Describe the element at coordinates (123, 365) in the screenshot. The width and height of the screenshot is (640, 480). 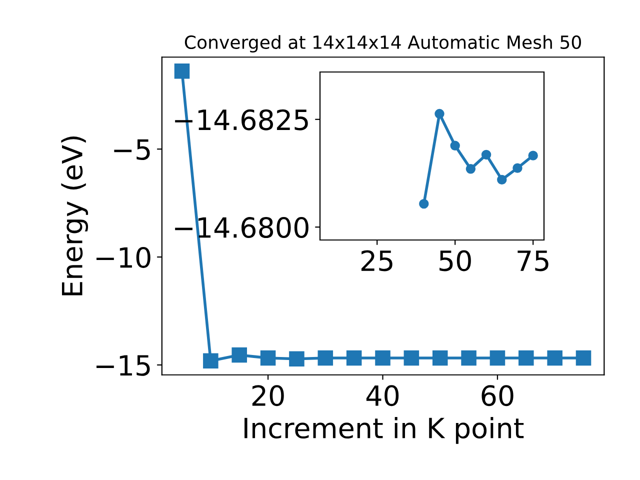
I see `y-tick-label: −15` at that location.